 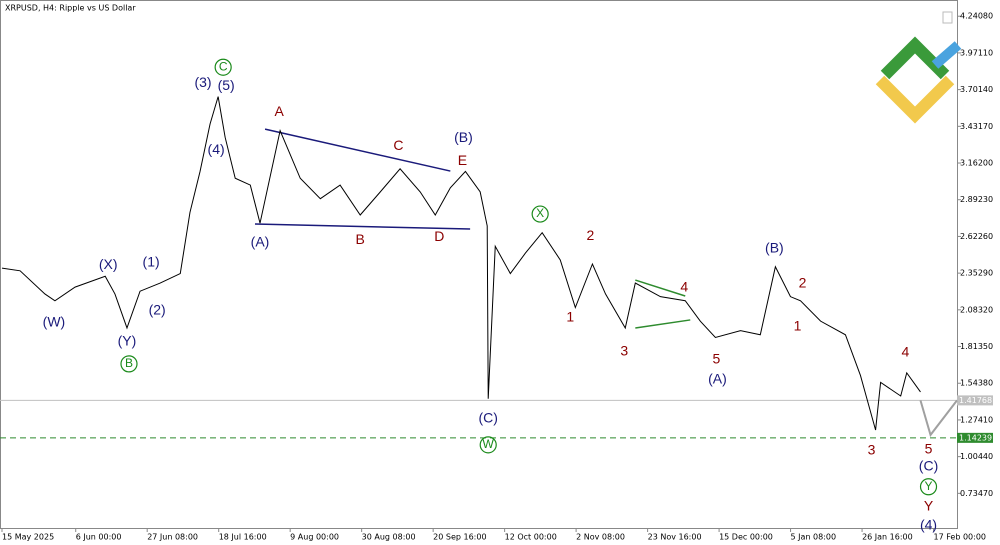 What do you see at coordinates (887, 537) in the screenshot?
I see `x-tick-label: 26 Jan 16:00` at bounding box center [887, 537].